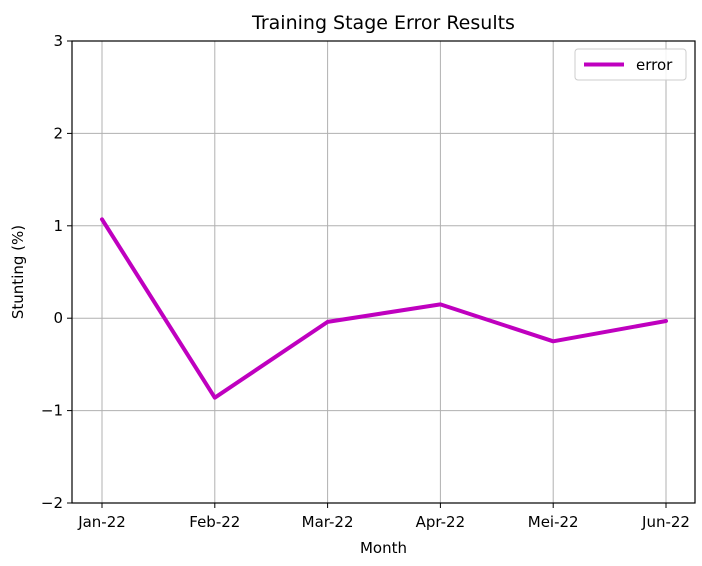  What do you see at coordinates (214, 522) in the screenshot?
I see `x-tick-label: Feb-22` at bounding box center [214, 522].